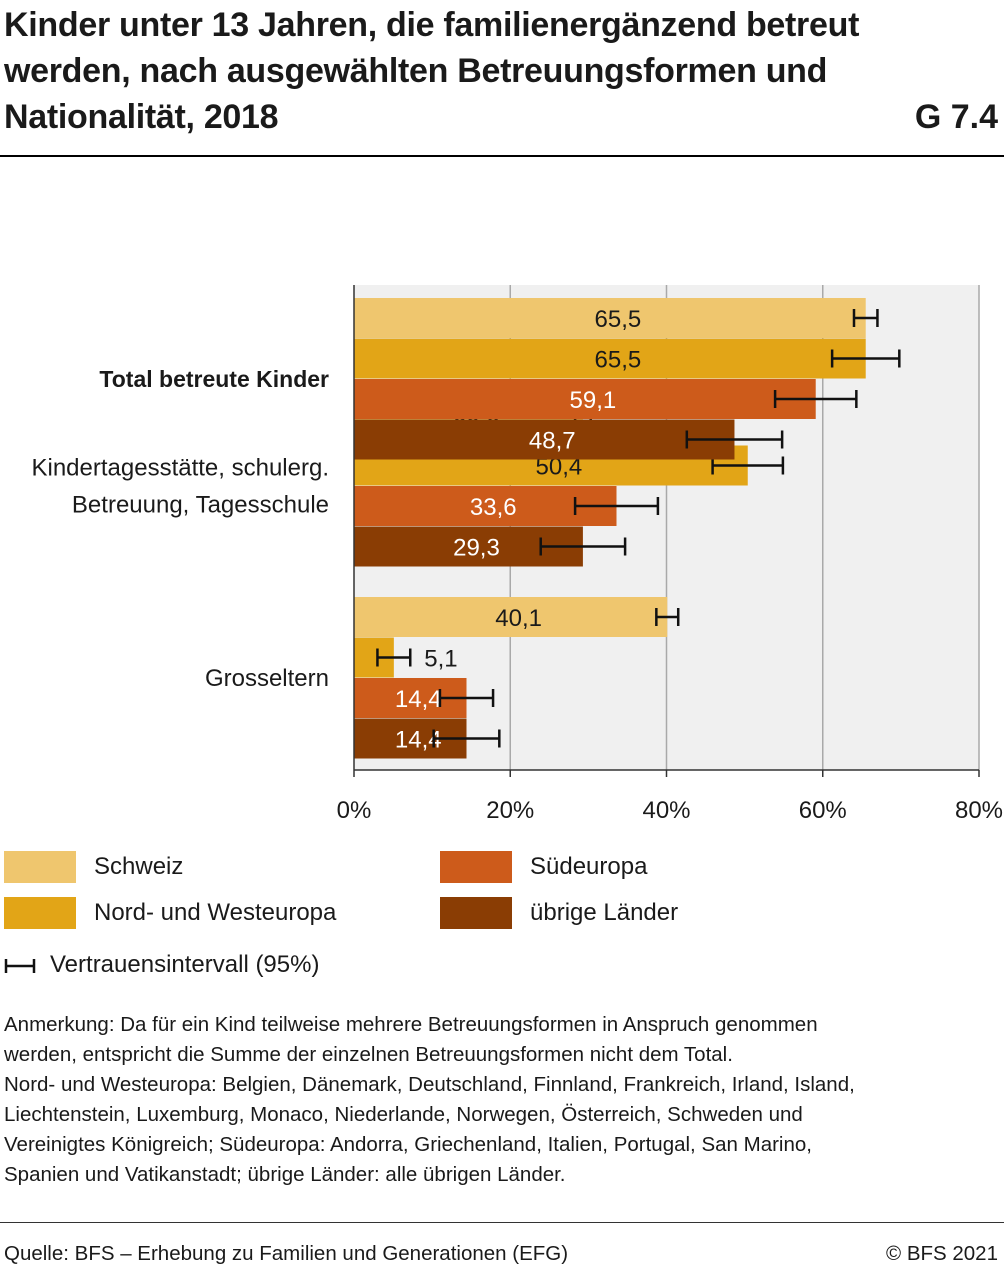 The height and width of the screenshot is (1271, 1004). I want to click on category-label: Kindertagesstätte, schulerg., so click(180, 467).